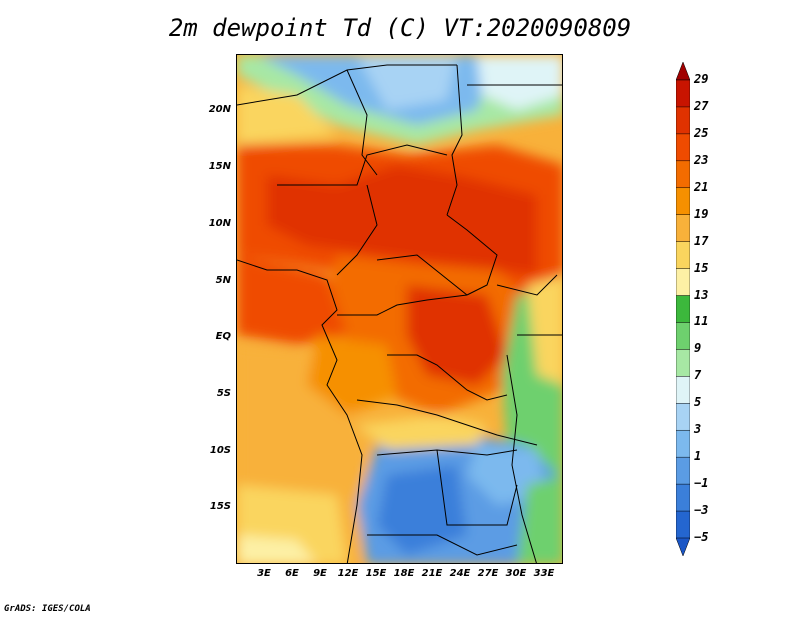 The image size is (800, 618). I want to click on colorbar-label-8: 13, so click(701, 294).